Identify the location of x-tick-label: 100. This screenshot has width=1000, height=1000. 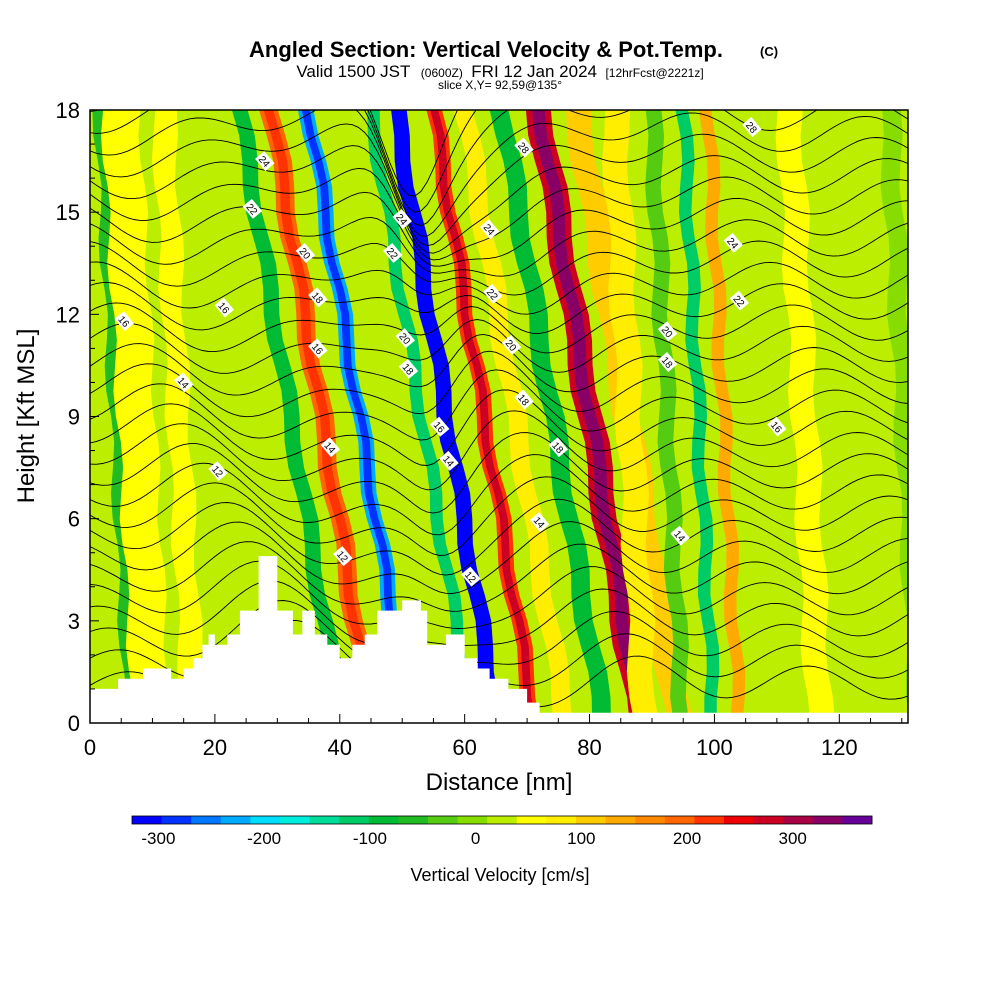
(714, 747).